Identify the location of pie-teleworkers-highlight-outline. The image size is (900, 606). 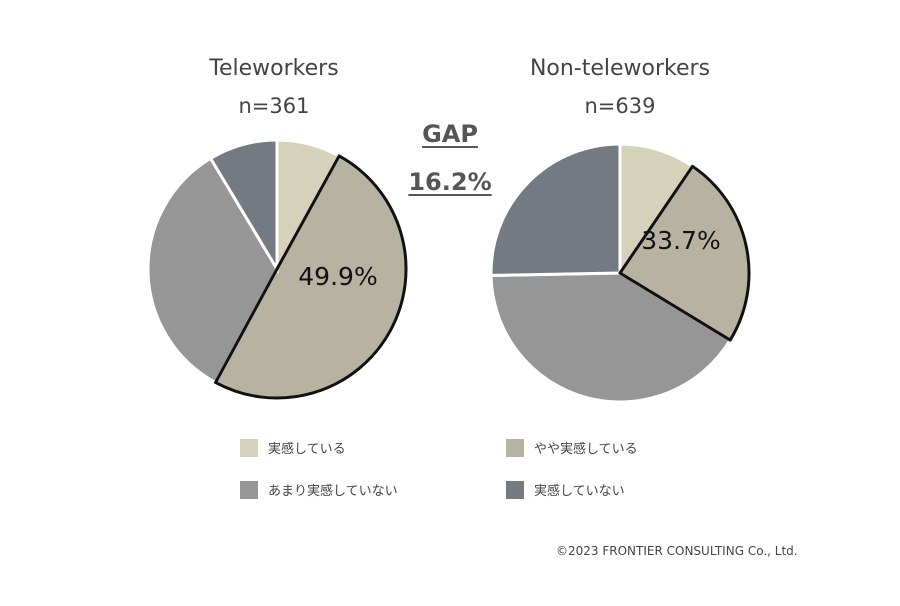
(311, 277).